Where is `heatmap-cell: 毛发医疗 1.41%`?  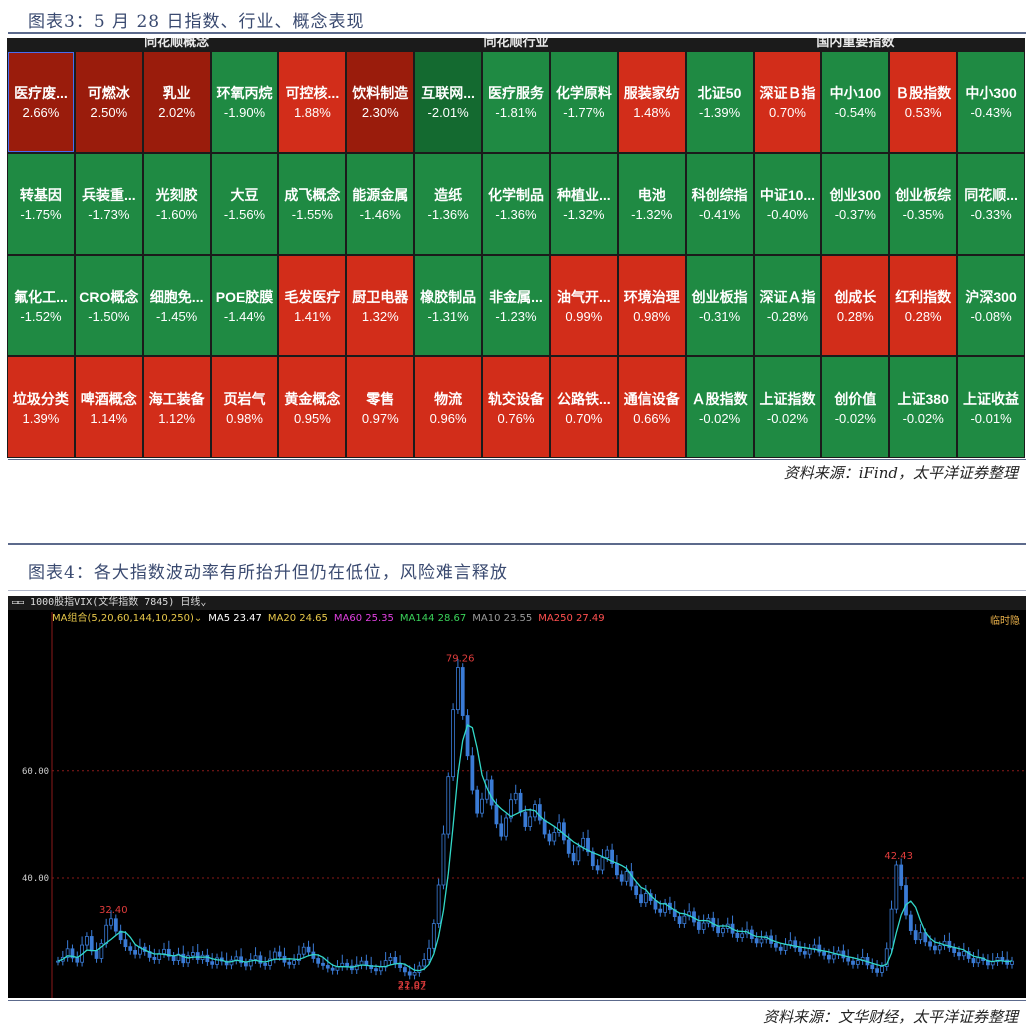
heatmap-cell: 毛发医疗 1.41% is located at coordinates (312, 305).